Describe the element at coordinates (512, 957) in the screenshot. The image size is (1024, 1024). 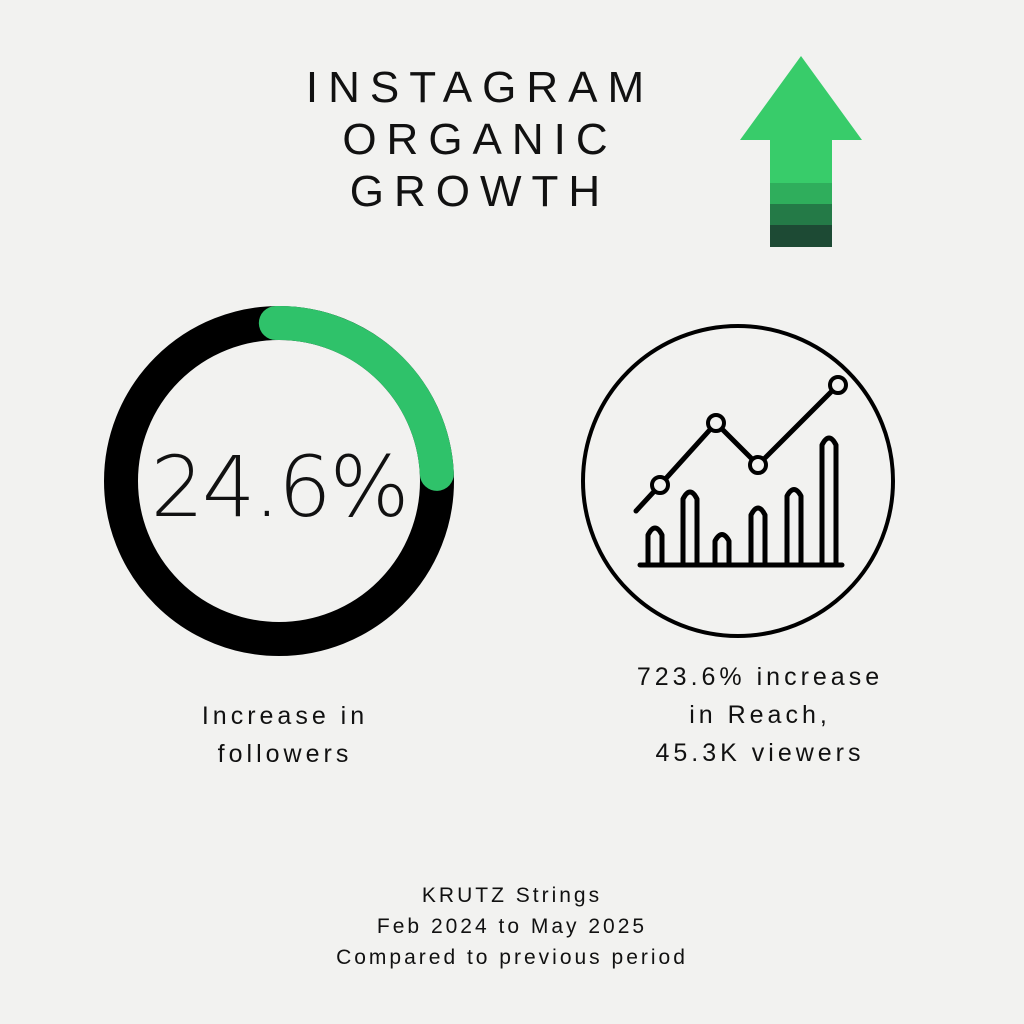
I see `footer-comparison: Compared to previous period` at that location.